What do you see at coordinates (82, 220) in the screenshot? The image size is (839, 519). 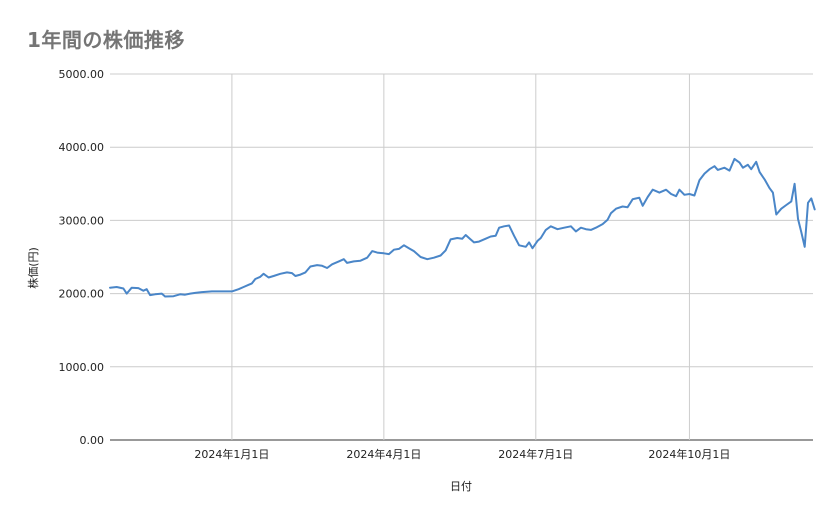 I see `y-tick-label: 3000.00` at bounding box center [82, 220].